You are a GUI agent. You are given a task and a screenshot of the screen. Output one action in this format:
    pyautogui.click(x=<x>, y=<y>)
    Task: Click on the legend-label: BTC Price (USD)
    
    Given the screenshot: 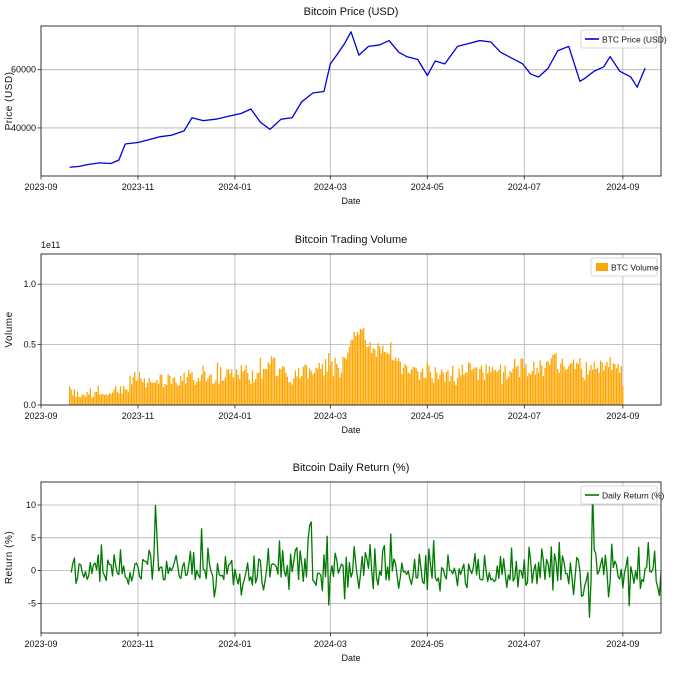 What is the action you would take?
    pyautogui.click(x=634, y=40)
    